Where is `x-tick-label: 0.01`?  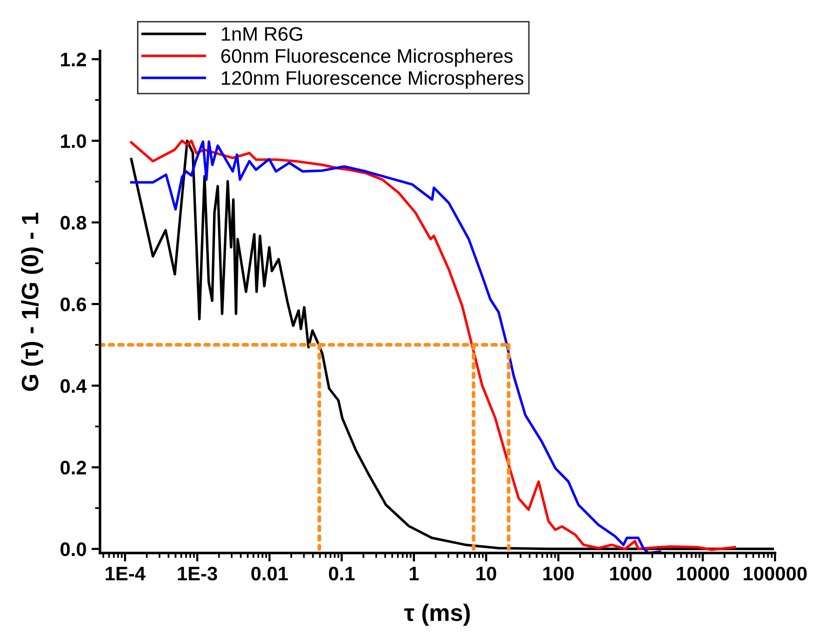 x-tick-label: 0.01 is located at coordinates (269, 573).